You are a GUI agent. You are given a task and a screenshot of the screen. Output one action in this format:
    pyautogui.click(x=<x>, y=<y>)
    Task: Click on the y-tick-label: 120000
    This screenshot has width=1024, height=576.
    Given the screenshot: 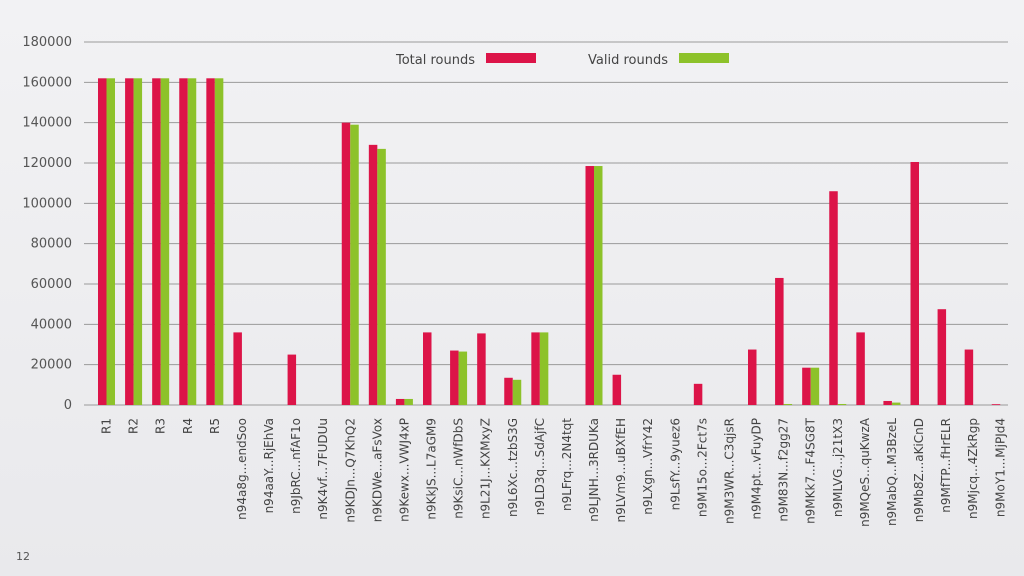 What is the action you would take?
    pyautogui.click(x=47, y=163)
    